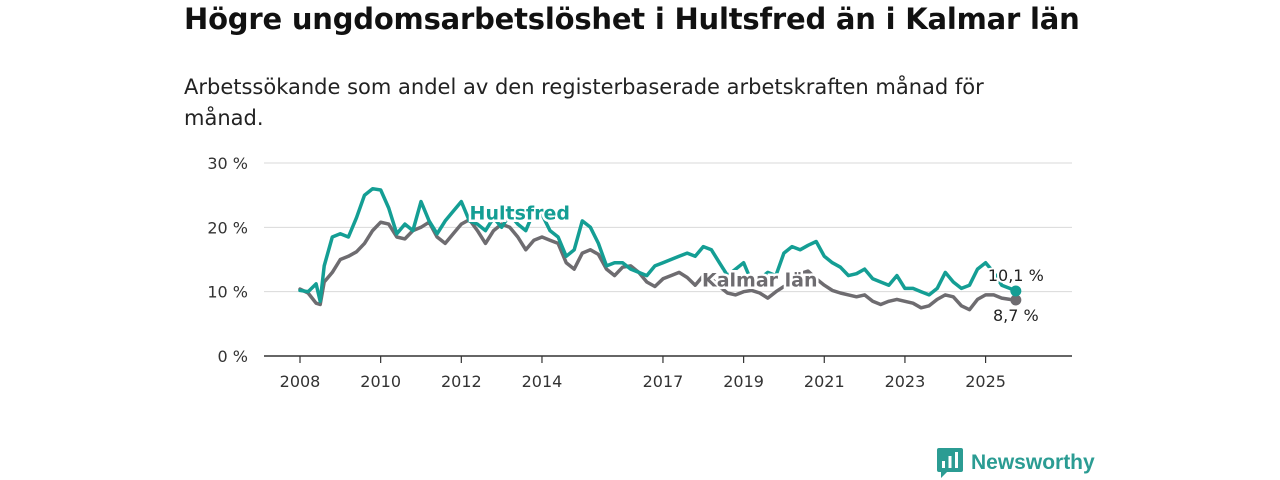 The width and height of the screenshot is (1280, 480). Describe the element at coordinates (1033, 462) in the screenshot. I see `brand-name: Newsworthy` at that location.